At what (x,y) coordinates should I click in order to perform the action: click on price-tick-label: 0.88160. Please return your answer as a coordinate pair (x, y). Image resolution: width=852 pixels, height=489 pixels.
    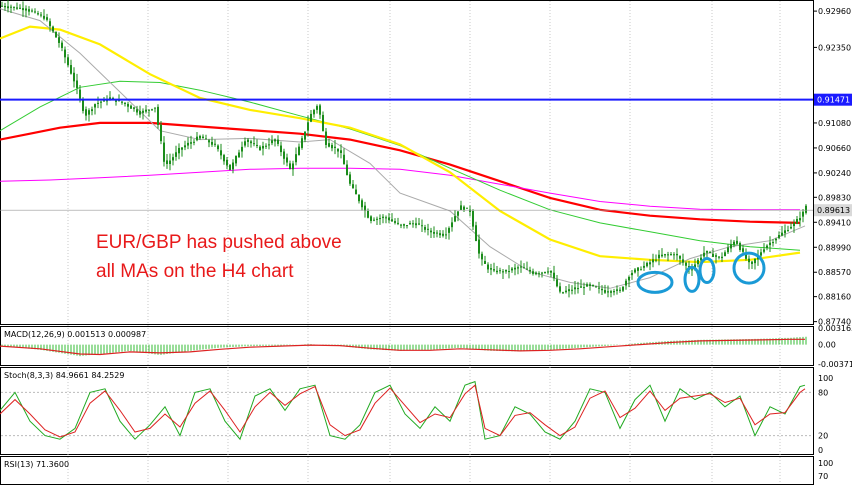
    Looking at the image, I should click on (834, 297).